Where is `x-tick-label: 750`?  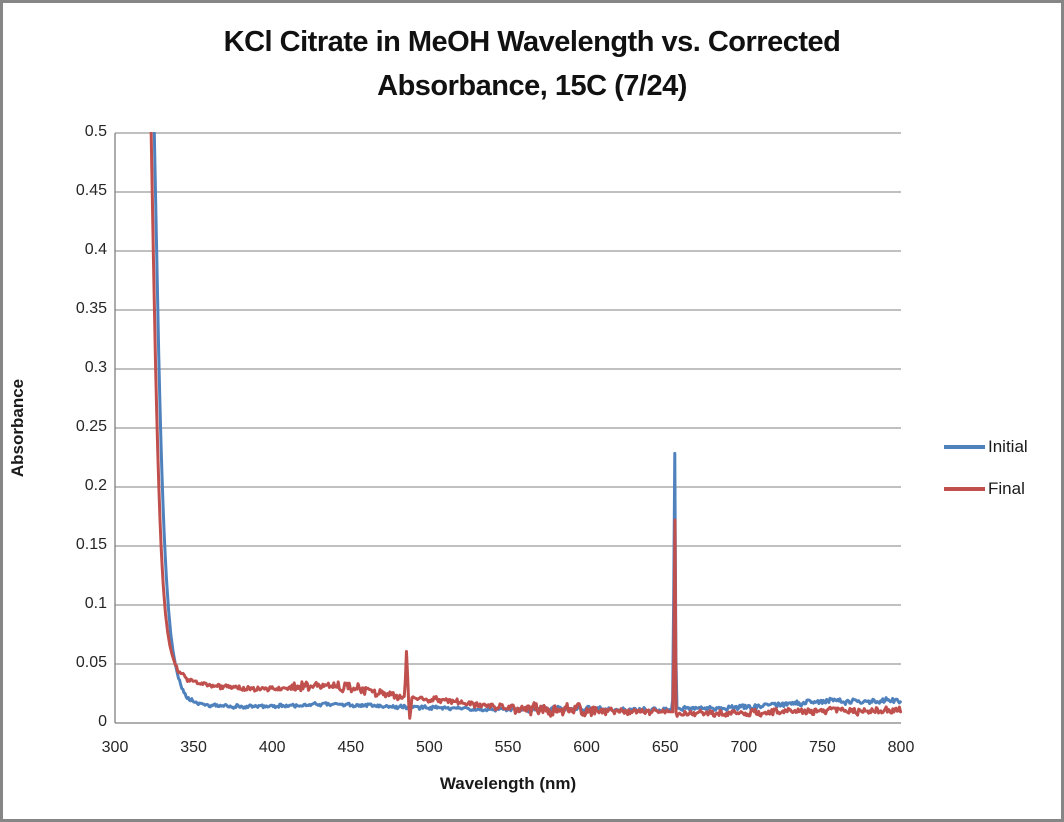 x-tick-label: 750 is located at coordinates (822, 747).